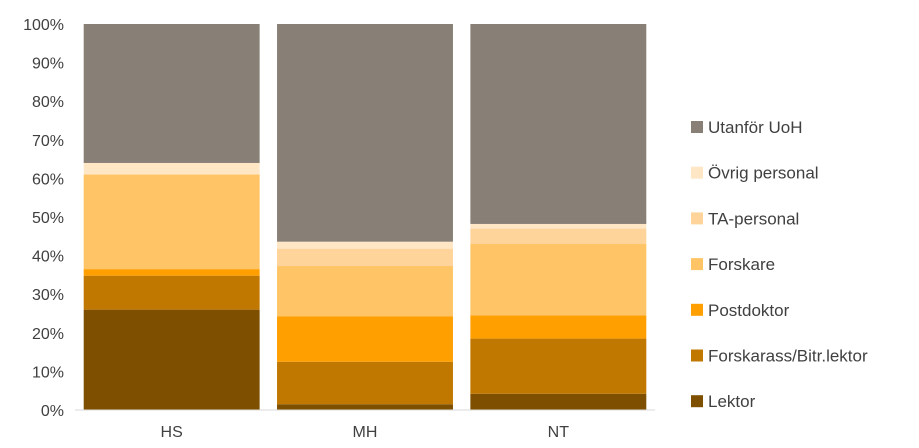 Image resolution: width=919 pixels, height=448 pixels. Describe the element at coordinates (48, 372) in the screenshot. I see `y-tick-label: 10%` at that location.